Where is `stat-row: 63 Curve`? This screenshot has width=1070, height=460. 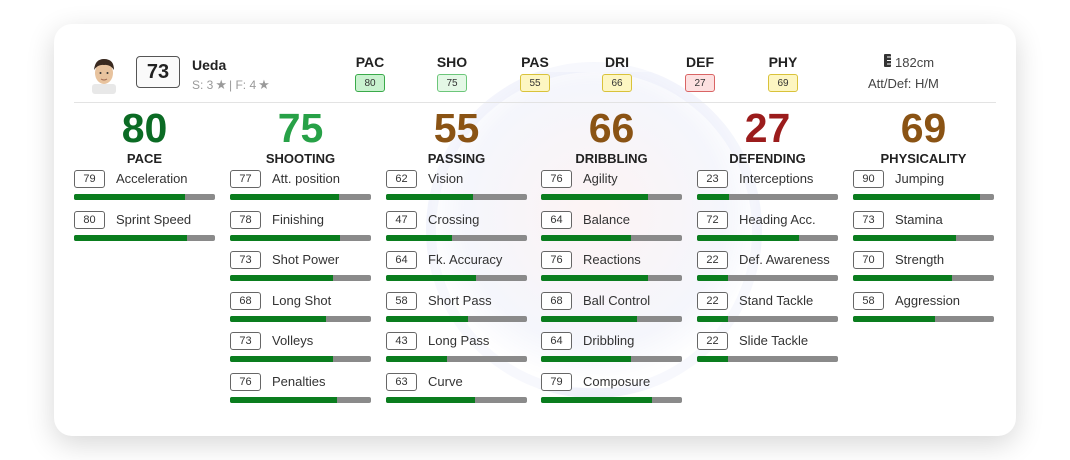 stat-row: 63 Curve is located at coordinates (456, 391).